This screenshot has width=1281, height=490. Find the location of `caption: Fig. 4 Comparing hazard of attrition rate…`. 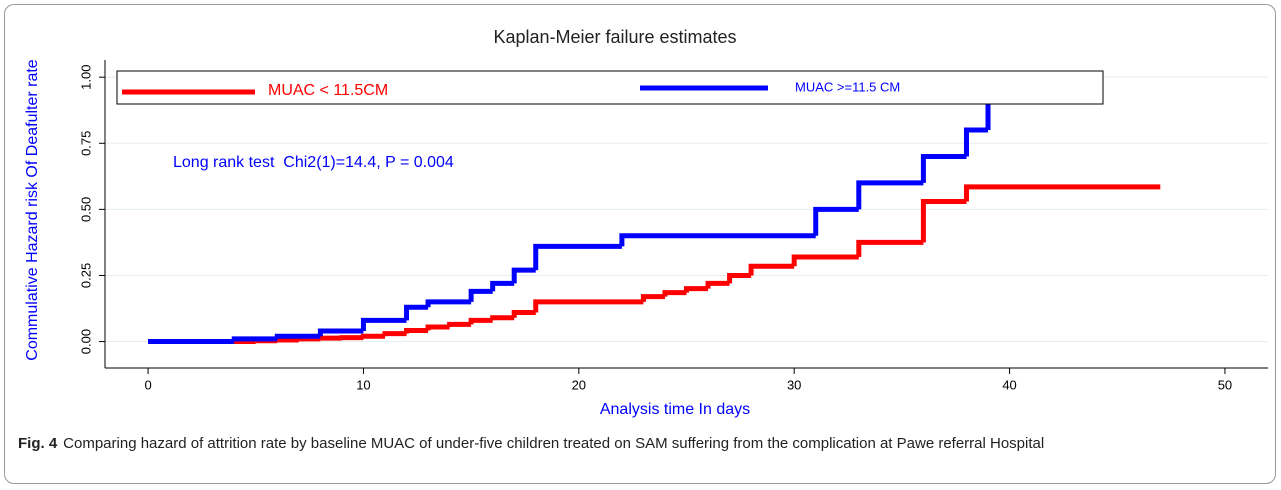

caption: Fig. 4 Comparing hazard of attrition rate… is located at coordinates (643, 444).